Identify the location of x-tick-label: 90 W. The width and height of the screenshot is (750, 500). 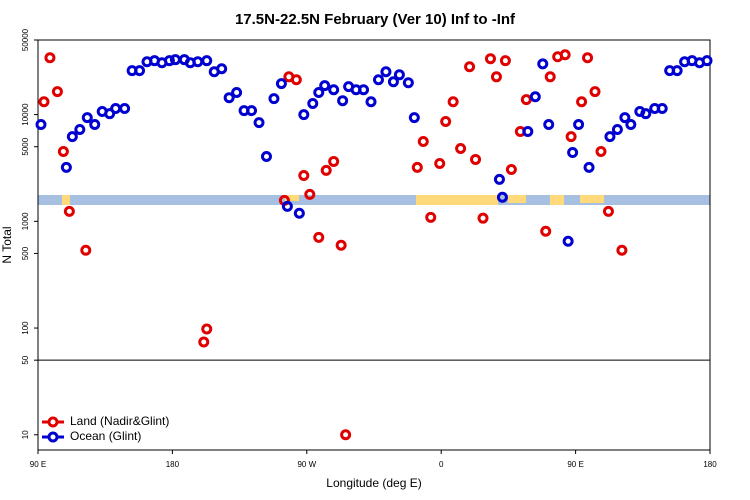
(306, 464).